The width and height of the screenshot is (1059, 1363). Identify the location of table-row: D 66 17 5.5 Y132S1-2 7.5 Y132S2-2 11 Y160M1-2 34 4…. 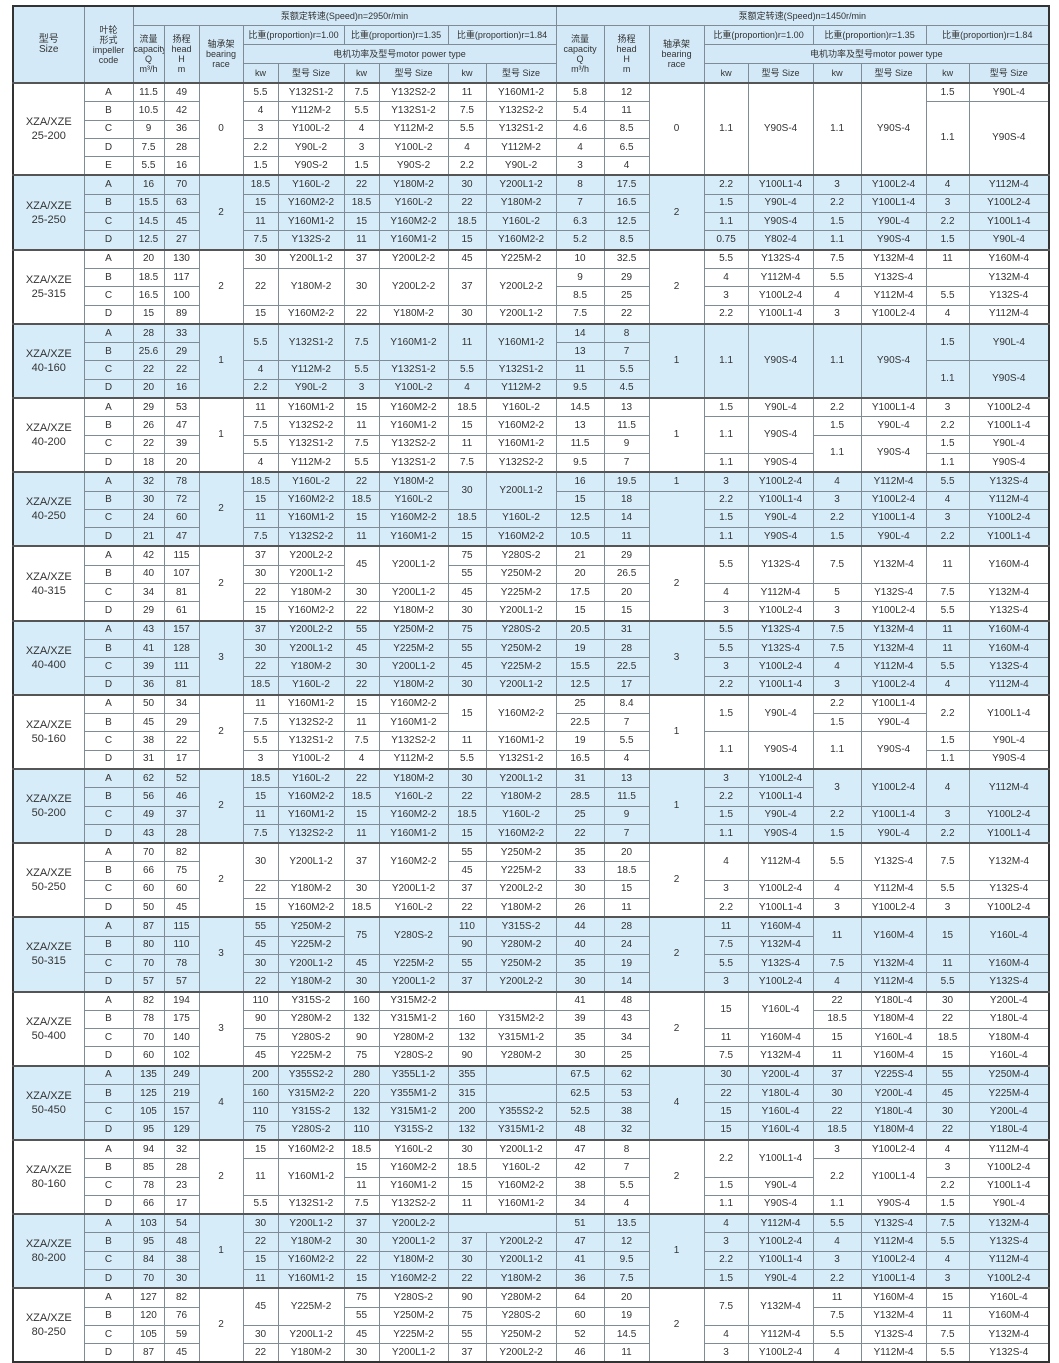
(531, 1204).